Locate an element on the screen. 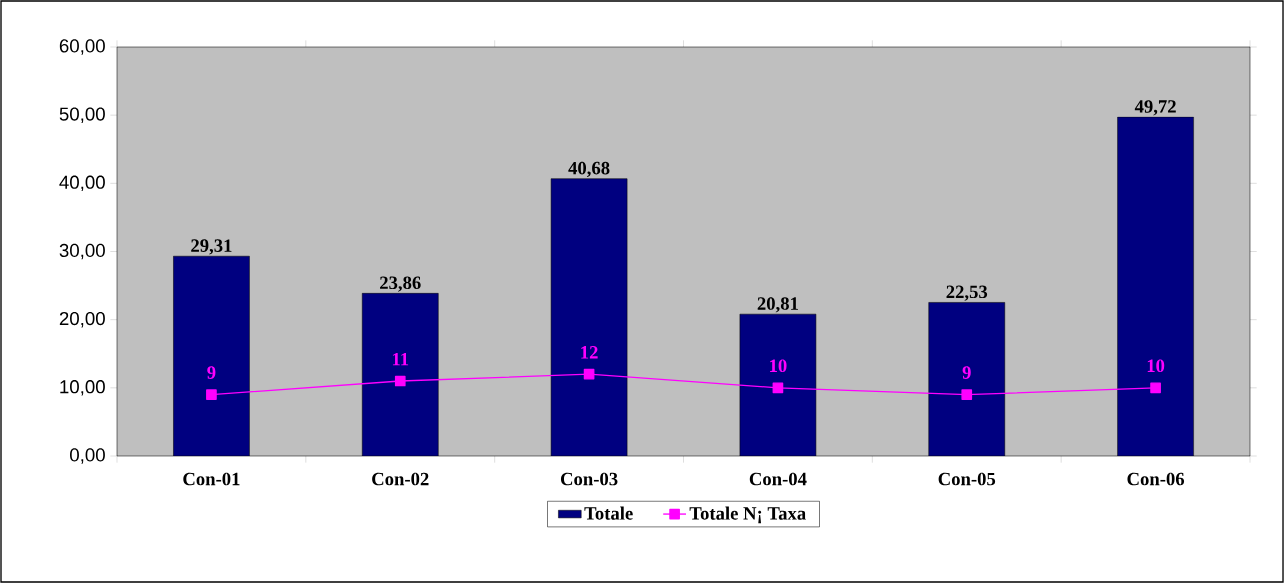 Image resolution: width=1284 pixels, height=583 pixels. x-tick-label: Con-03 is located at coordinates (589, 479).